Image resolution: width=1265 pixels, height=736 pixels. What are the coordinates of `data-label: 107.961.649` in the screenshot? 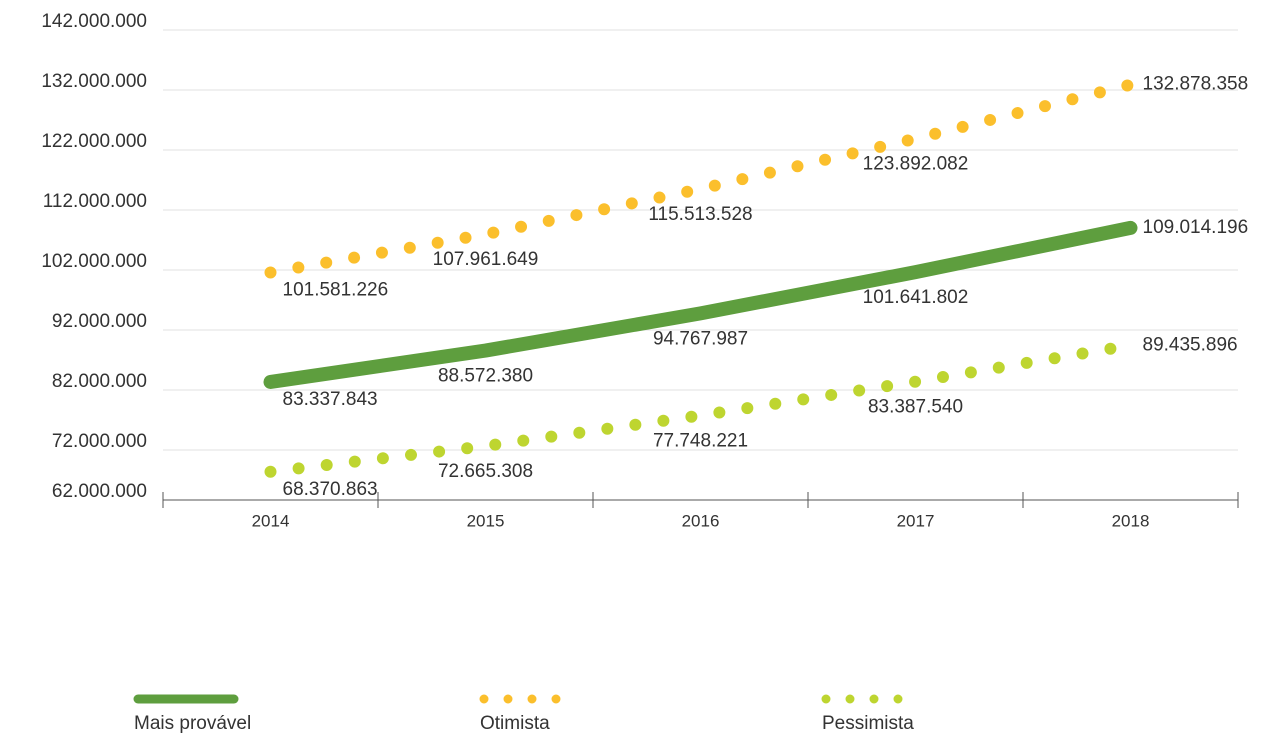 It's located at (486, 259).